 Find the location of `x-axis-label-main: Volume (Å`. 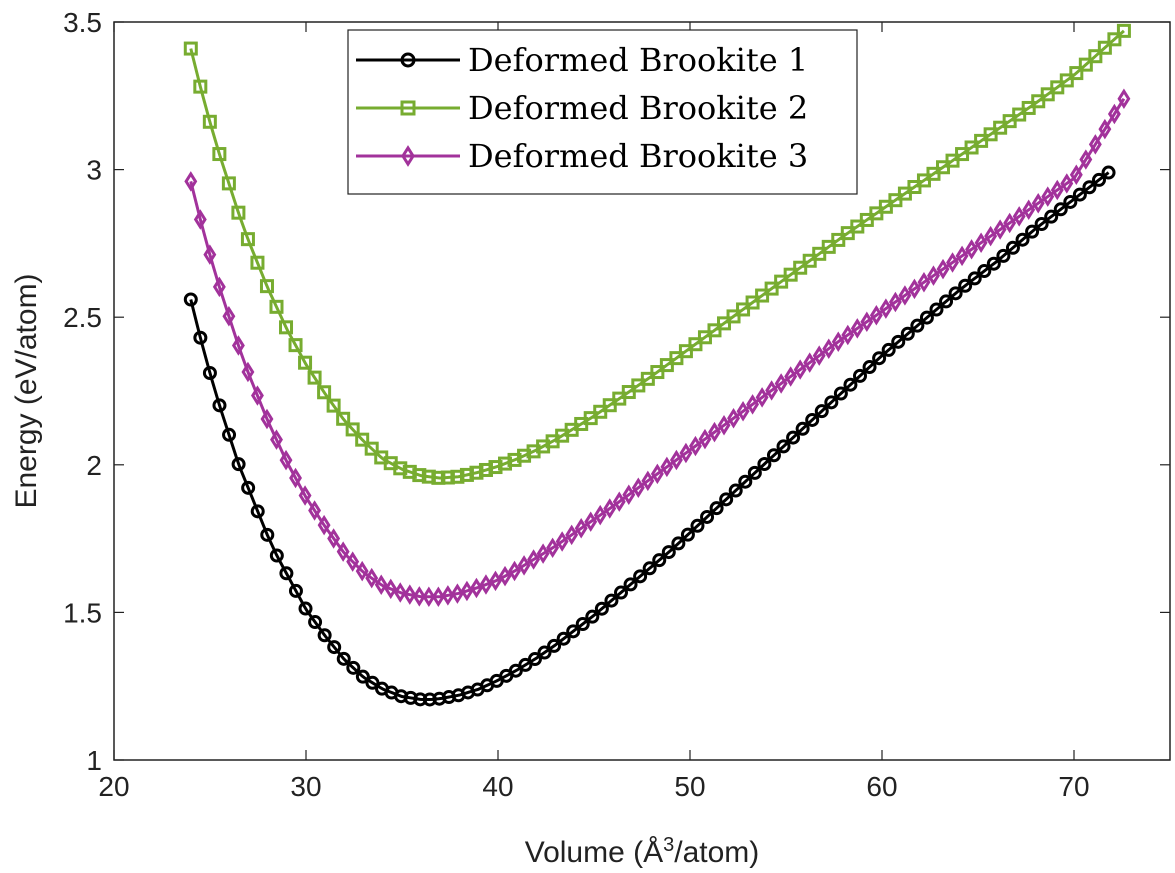

x-axis-label-main: Volume (Å is located at coordinates (594, 852).